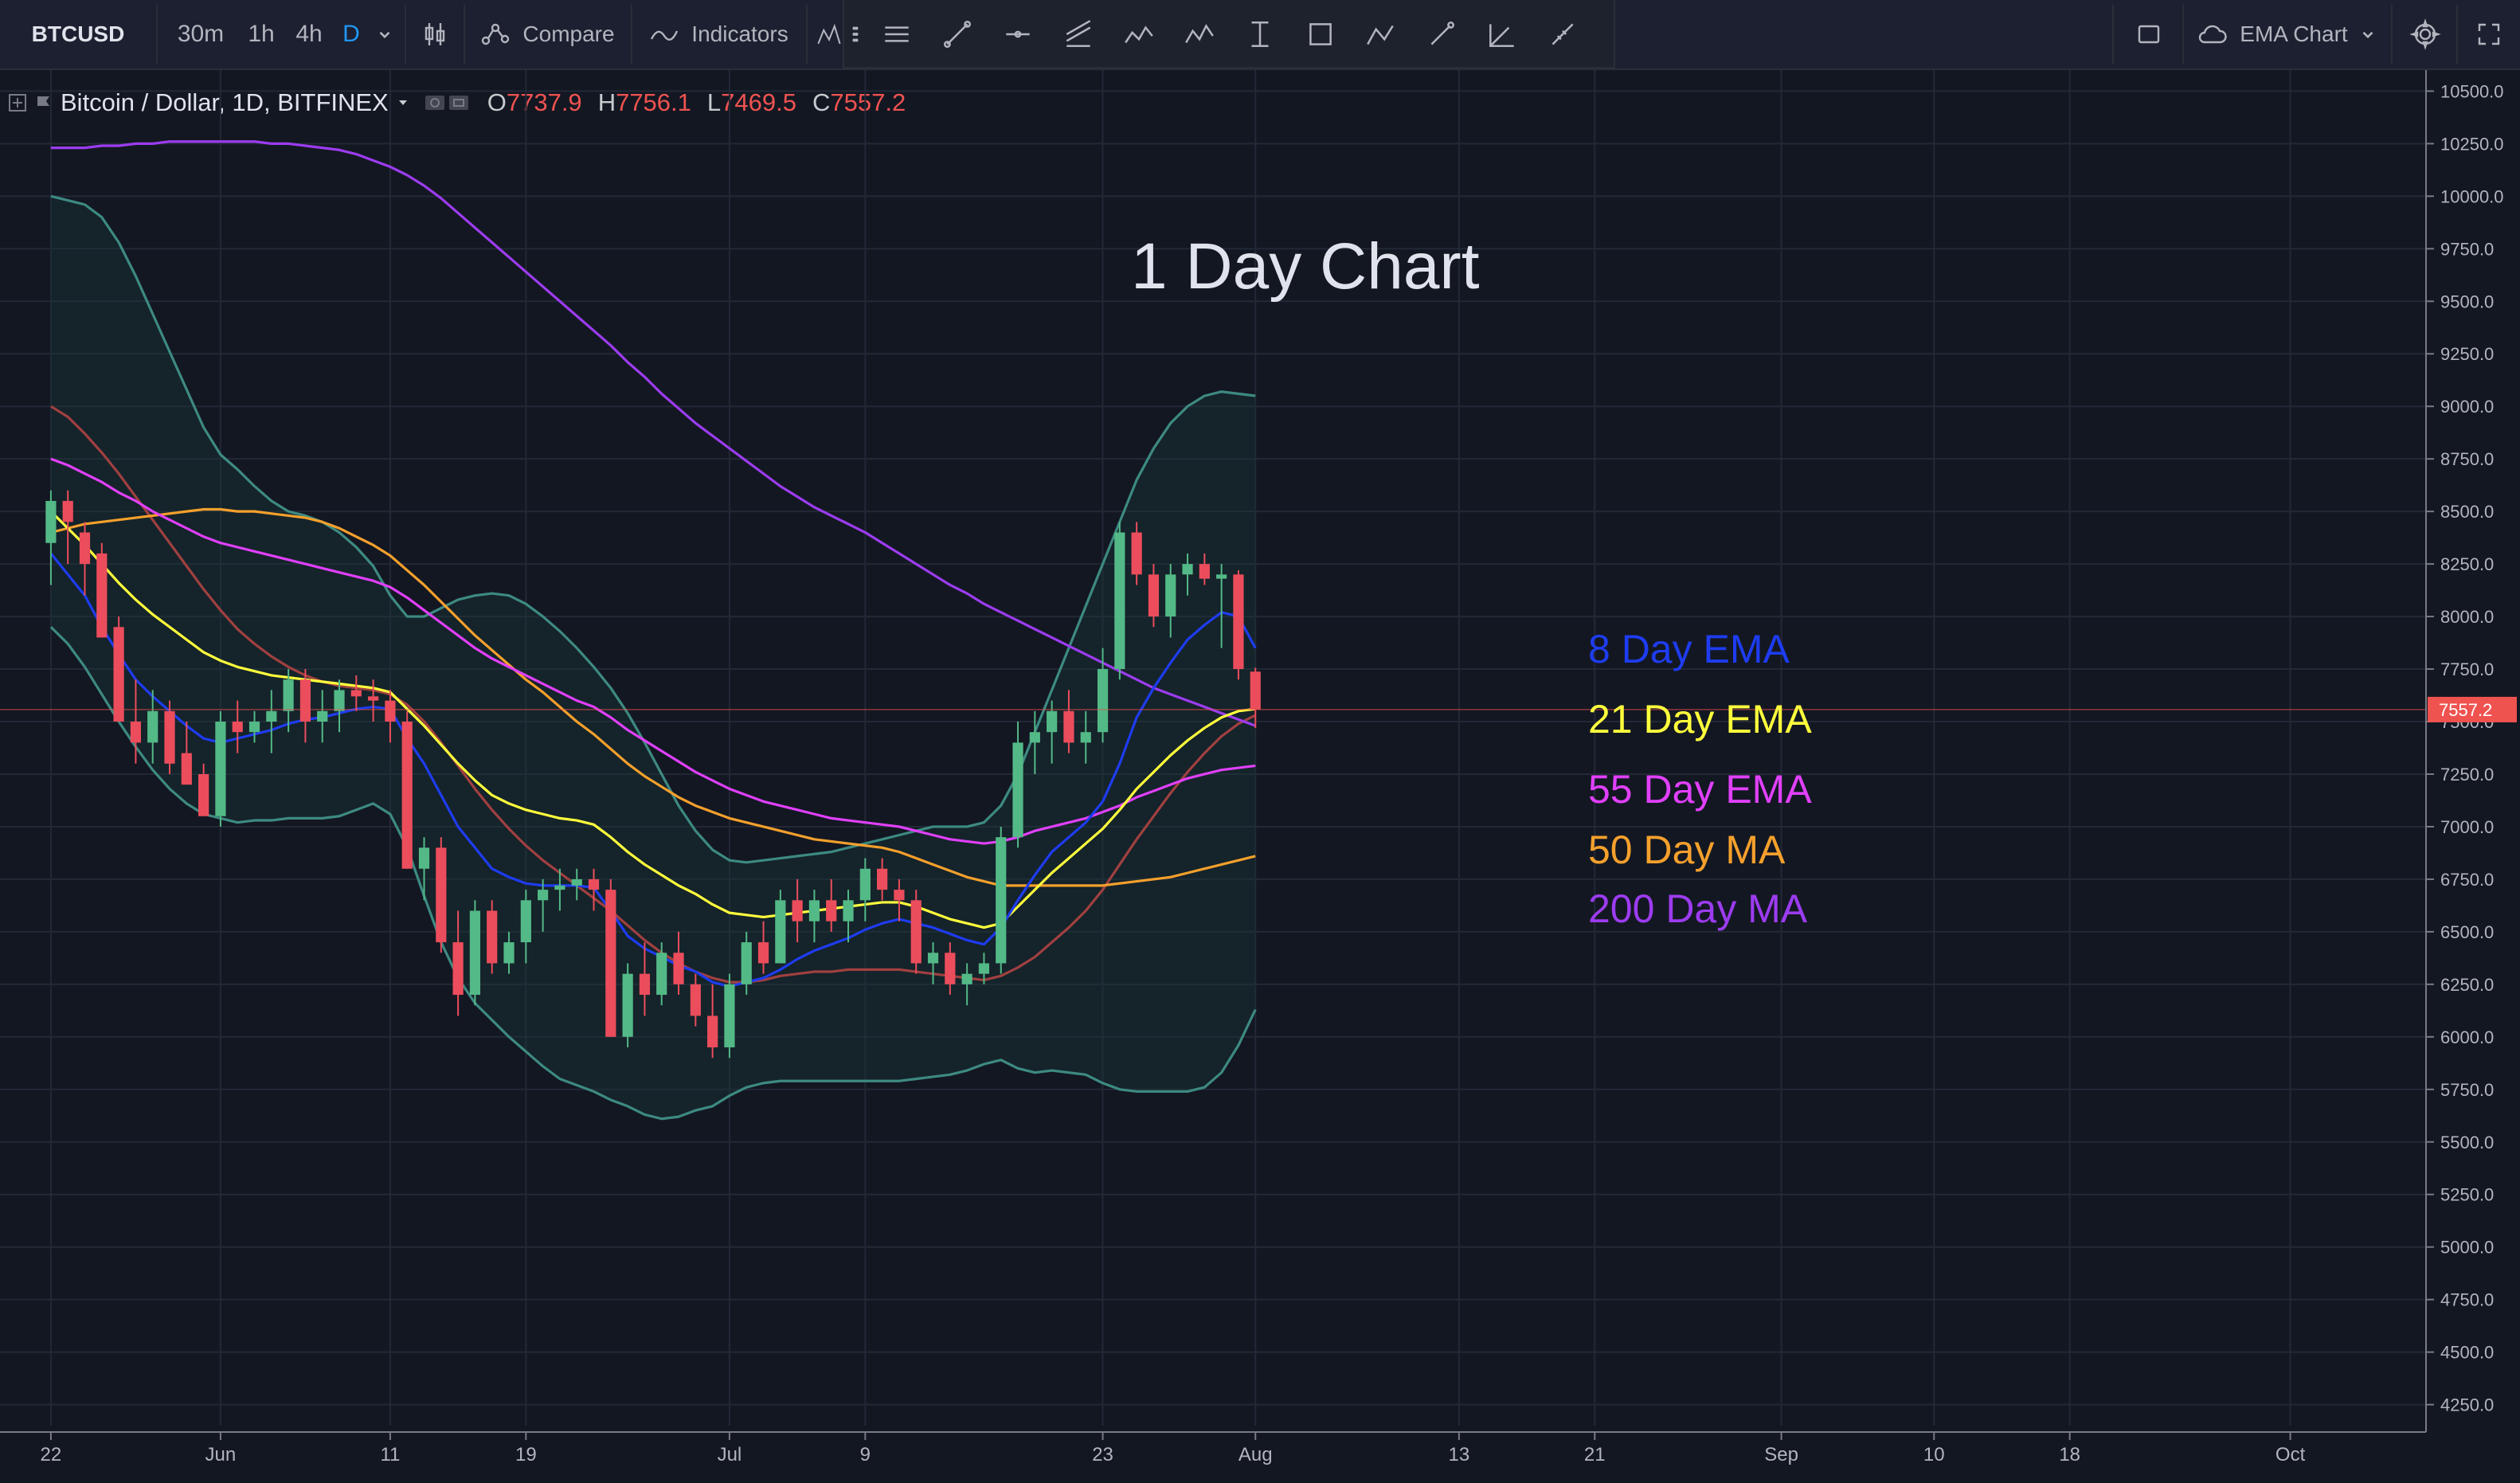 The image size is (2520, 1483). What do you see at coordinates (1305, 267) in the screenshot?
I see `chart-title-annotation: 1 Day Chart` at bounding box center [1305, 267].